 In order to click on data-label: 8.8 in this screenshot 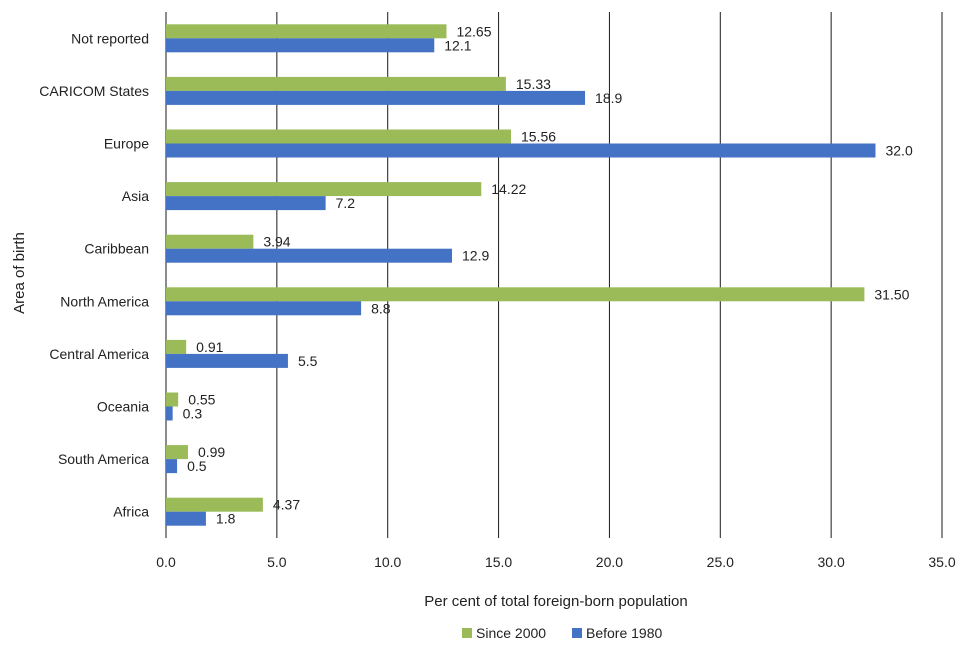, I will do `click(381, 308)`.